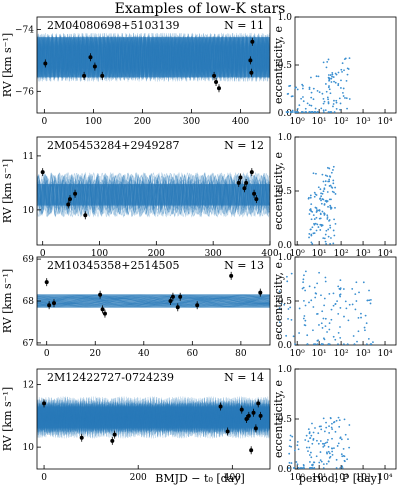 The height and width of the screenshot is (493, 400). What do you see at coordinates (29, 448) in the screenshot?
I see `y-tick-label: 10` at bounding box center [29, 448].